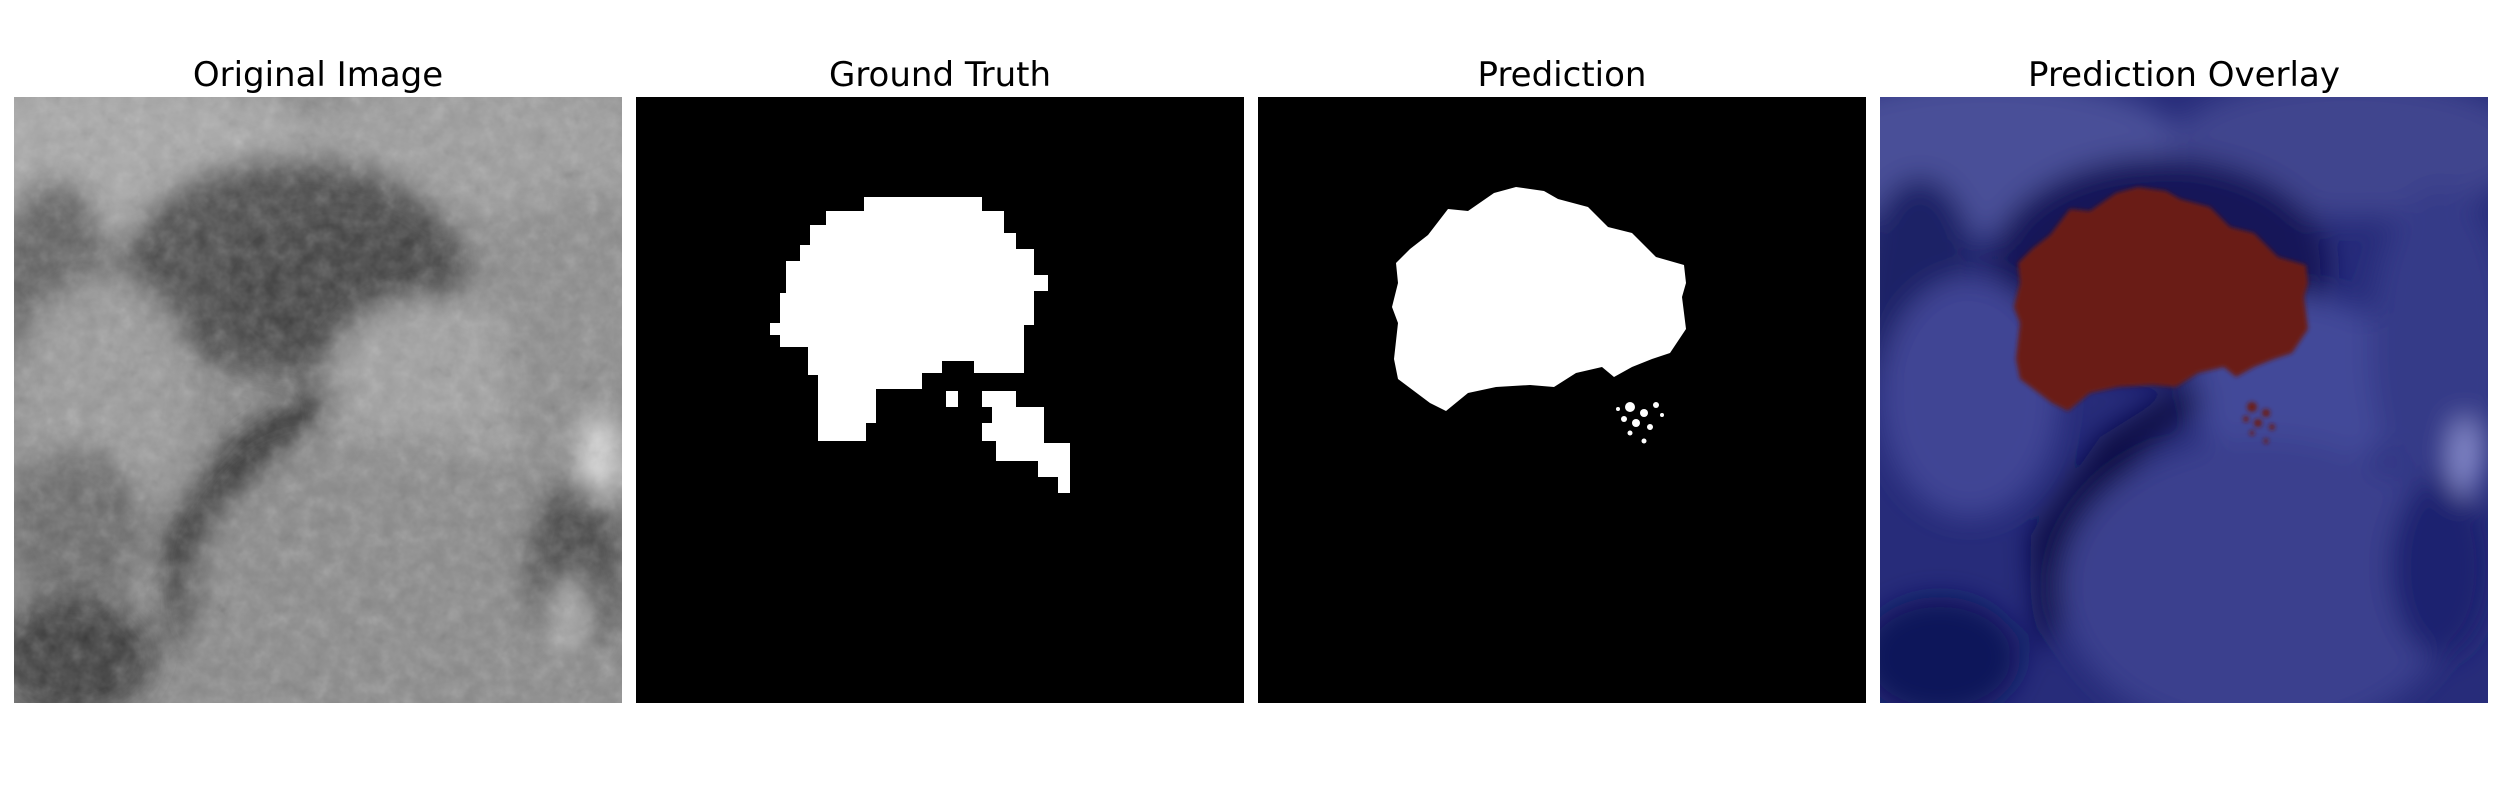 The height and width of the screenshot is (800, 2500). What do you see at coordinates (2184, 75) in the screenshot?
I see `prediction-overlay-title: Prediction Overlay` at bounding box center [2184, 75].